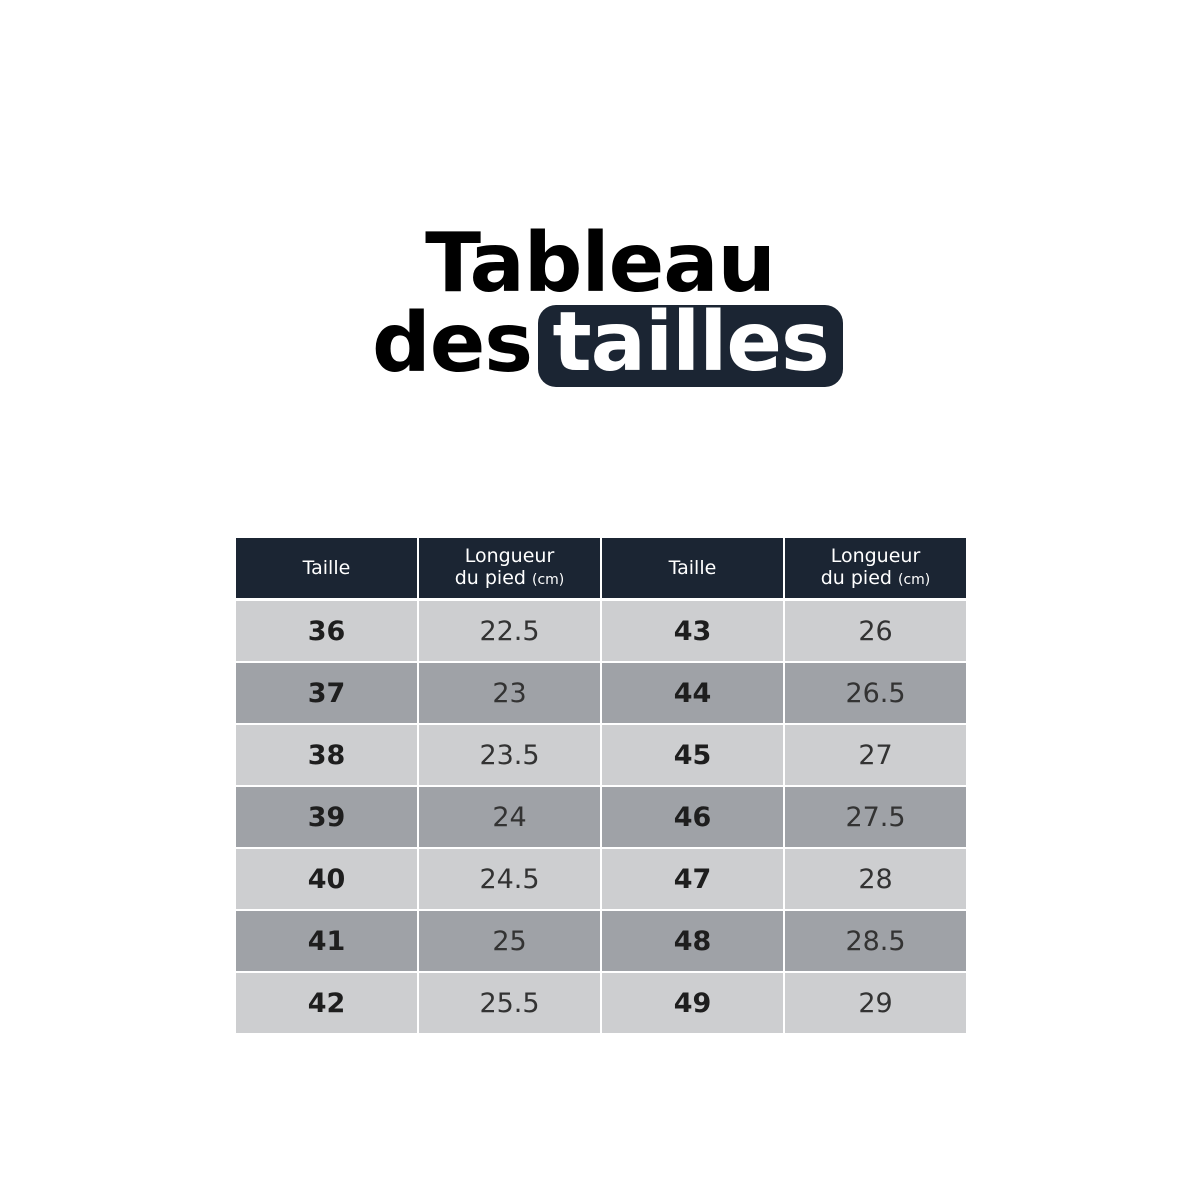  Describe the element at coordinates (509, 941) in the screenshot. I see `foot-length-cell: 25` at that location.